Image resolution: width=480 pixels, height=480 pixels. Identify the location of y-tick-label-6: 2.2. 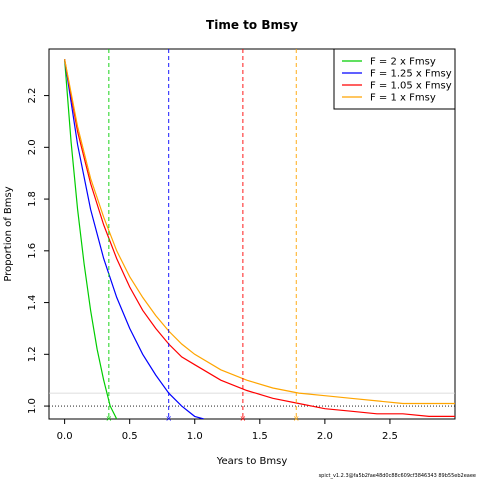
(32, 96).